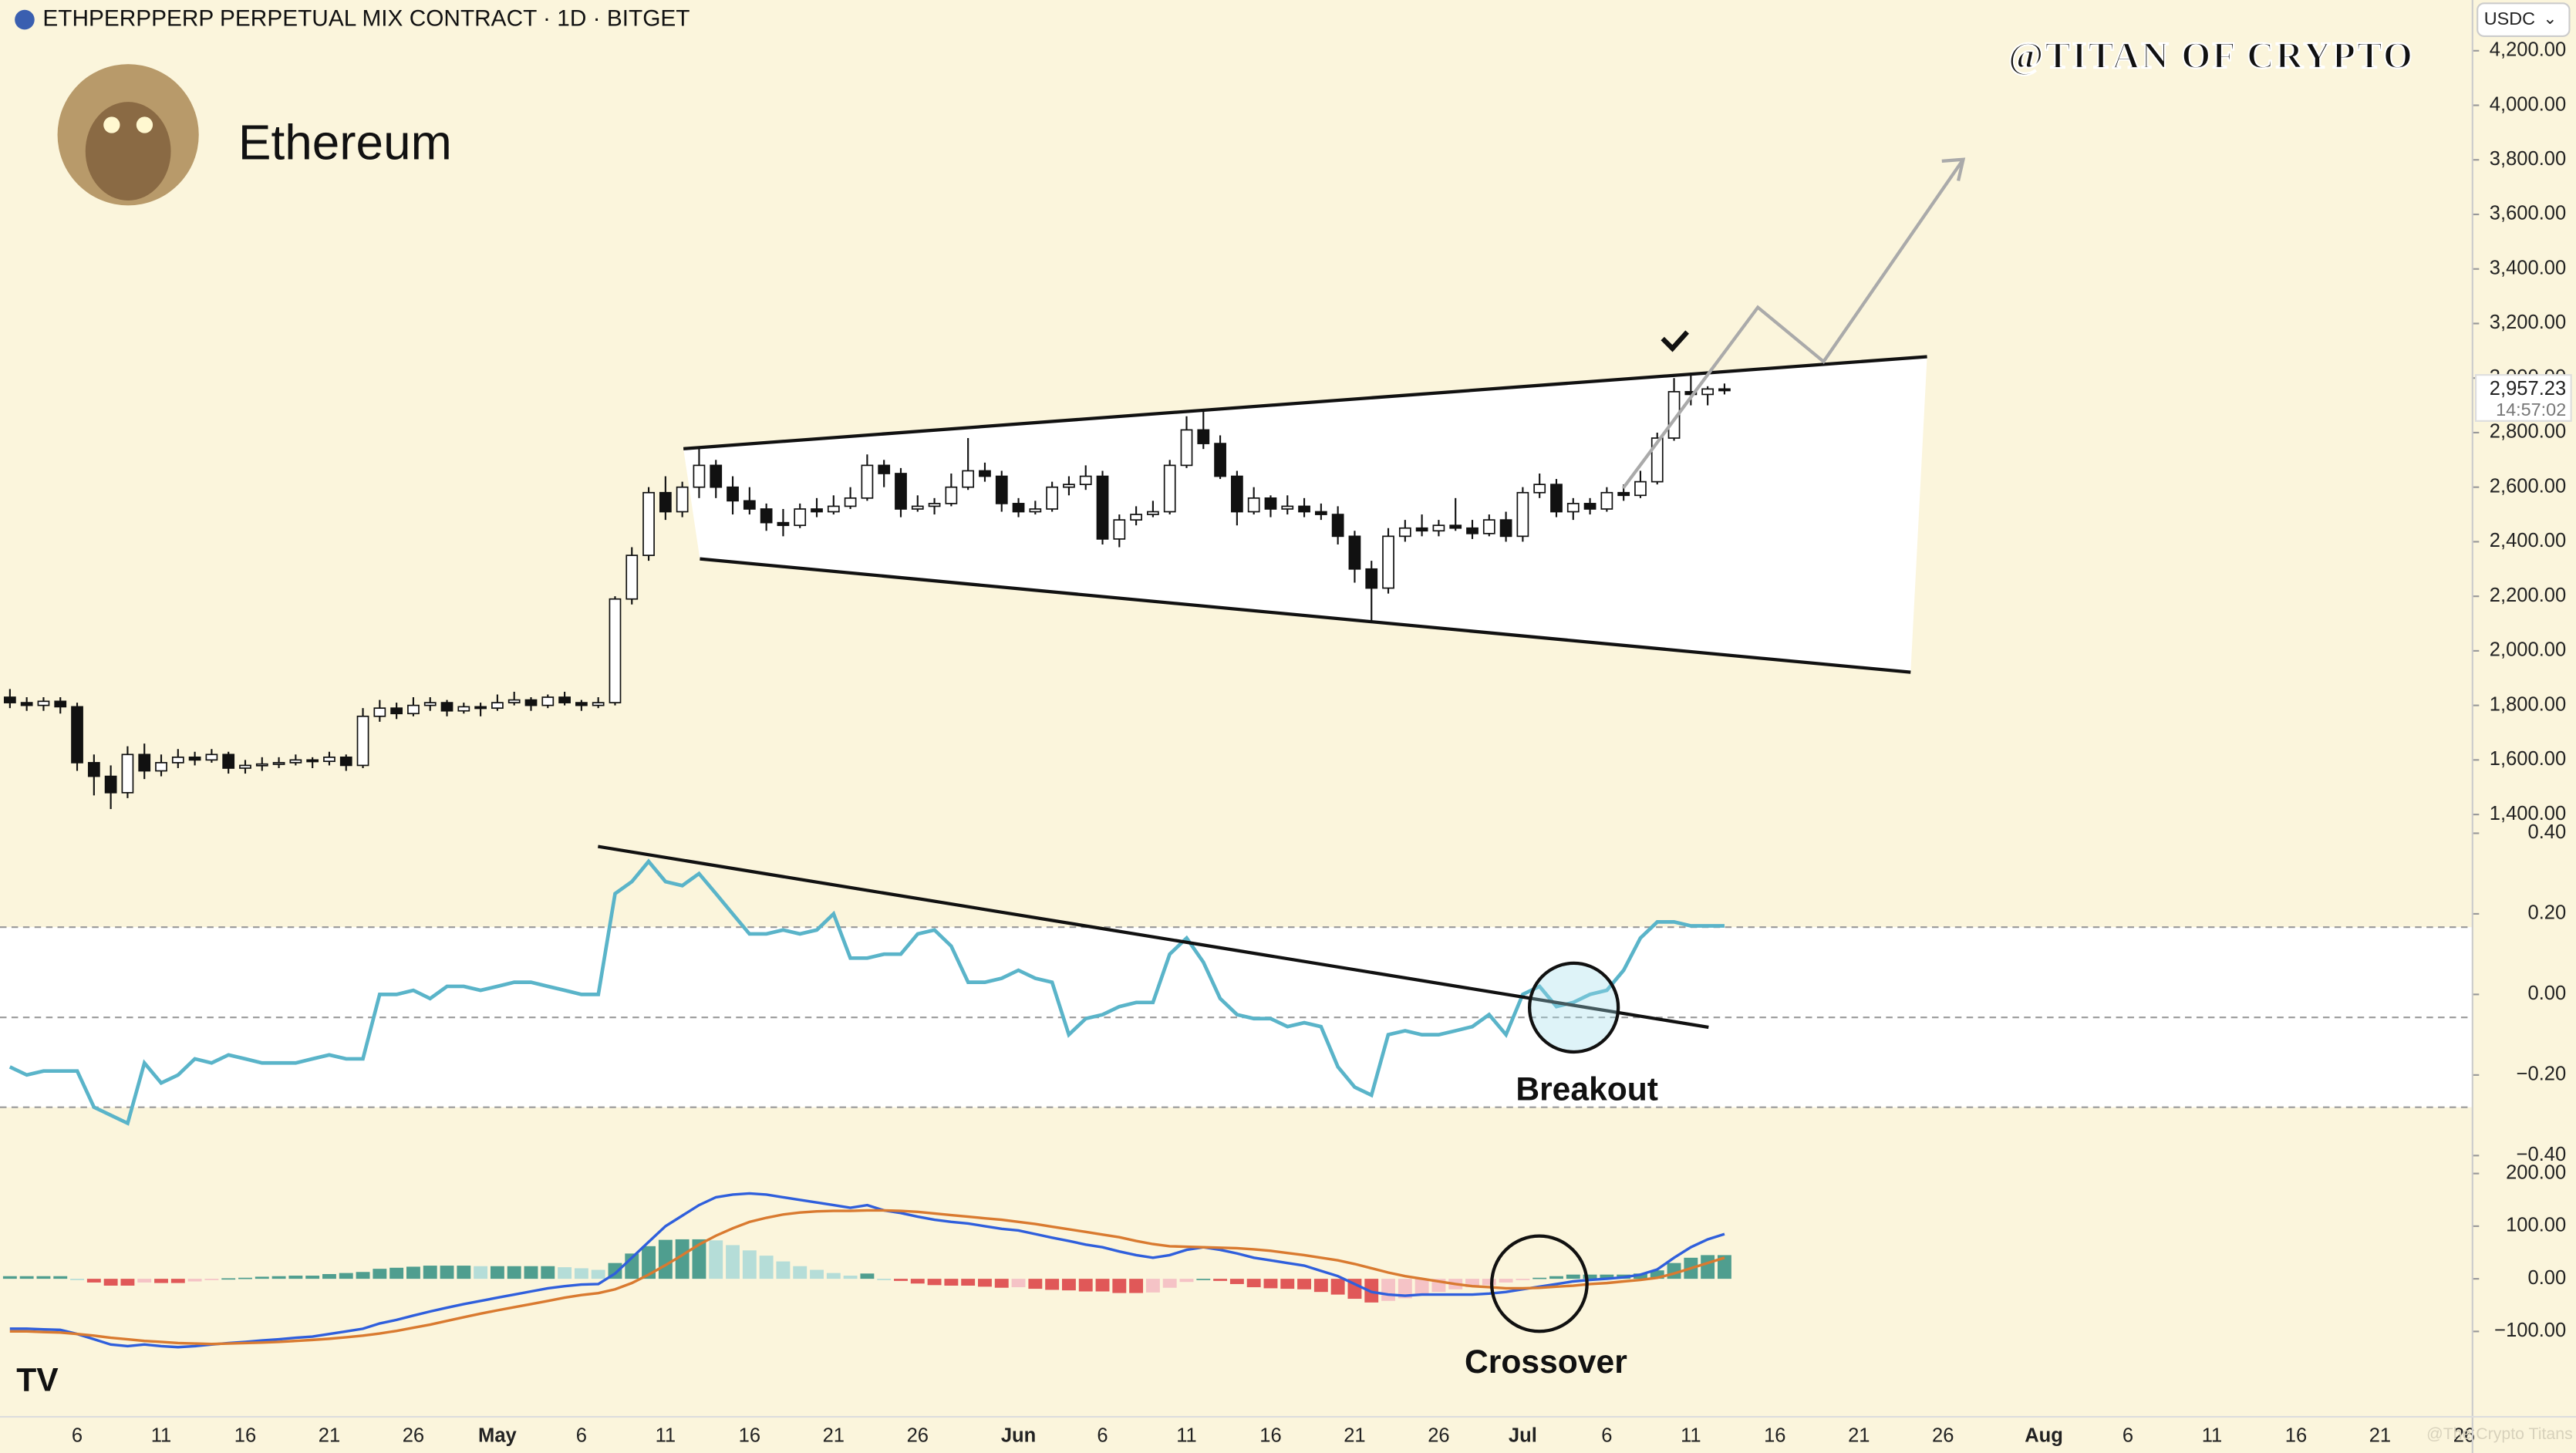 The height and width of the screenshot is (1453, 2576). Describe the element at coordinates (37, 1380) in the screenshot. I see `tv-logo: TV` at that location.